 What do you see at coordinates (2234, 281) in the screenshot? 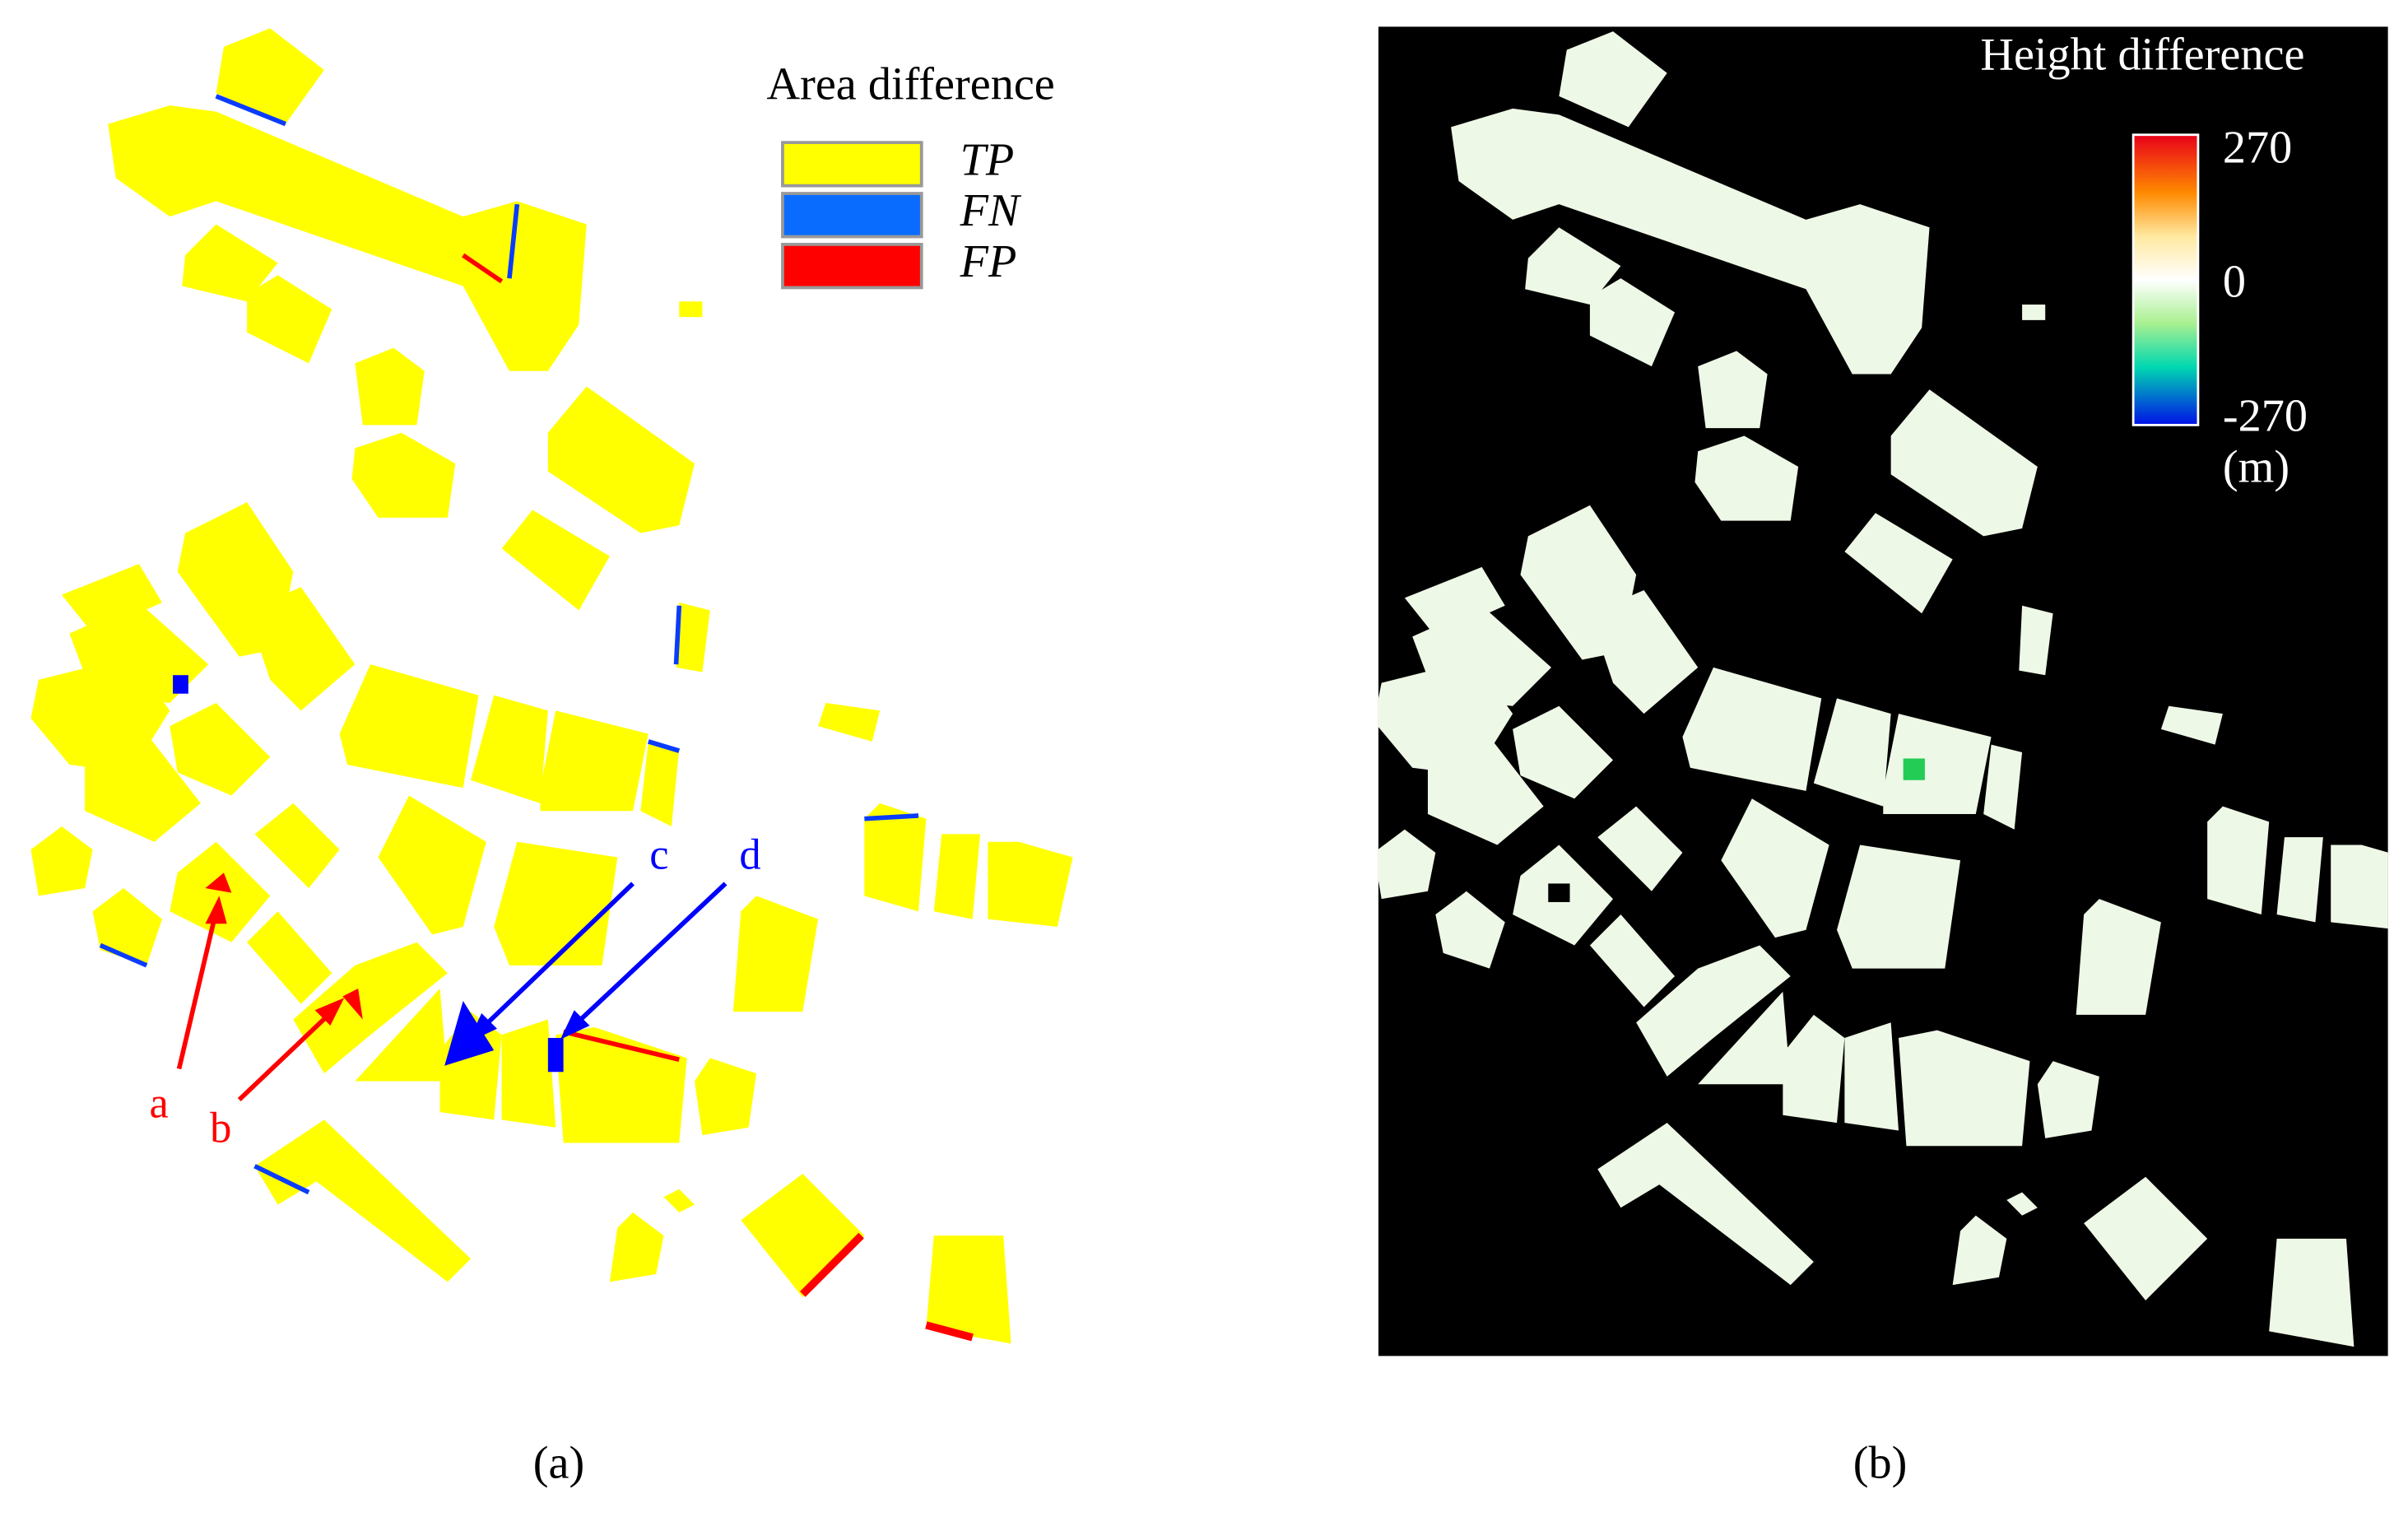
I see `colorbar-tick-label: 0` at bounding box center [2234, 281].